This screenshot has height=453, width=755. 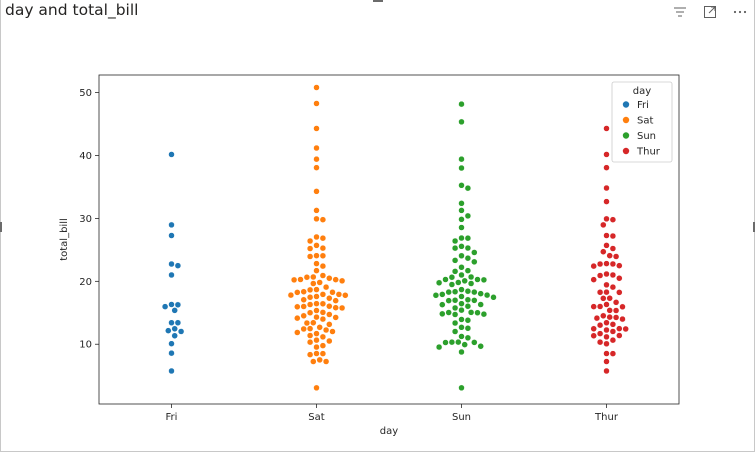 I want to click on visual-header-toolbar, so click(x=710, y=12).